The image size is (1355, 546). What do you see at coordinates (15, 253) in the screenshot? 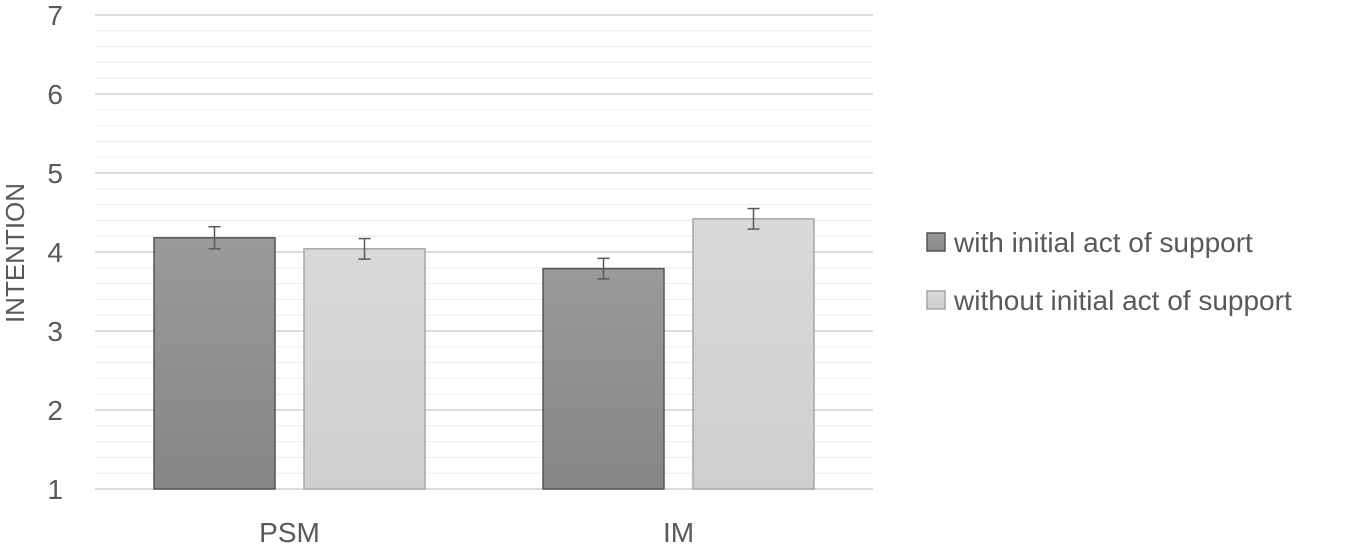
I see `y-axis-label: INTENTION` at bounding box center [15, 253].